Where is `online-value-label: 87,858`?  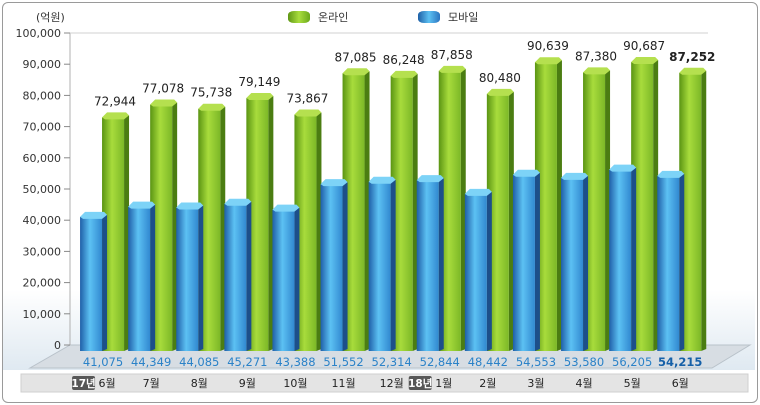
online-value-label: 87,858 is located at coordinates (452, 55).